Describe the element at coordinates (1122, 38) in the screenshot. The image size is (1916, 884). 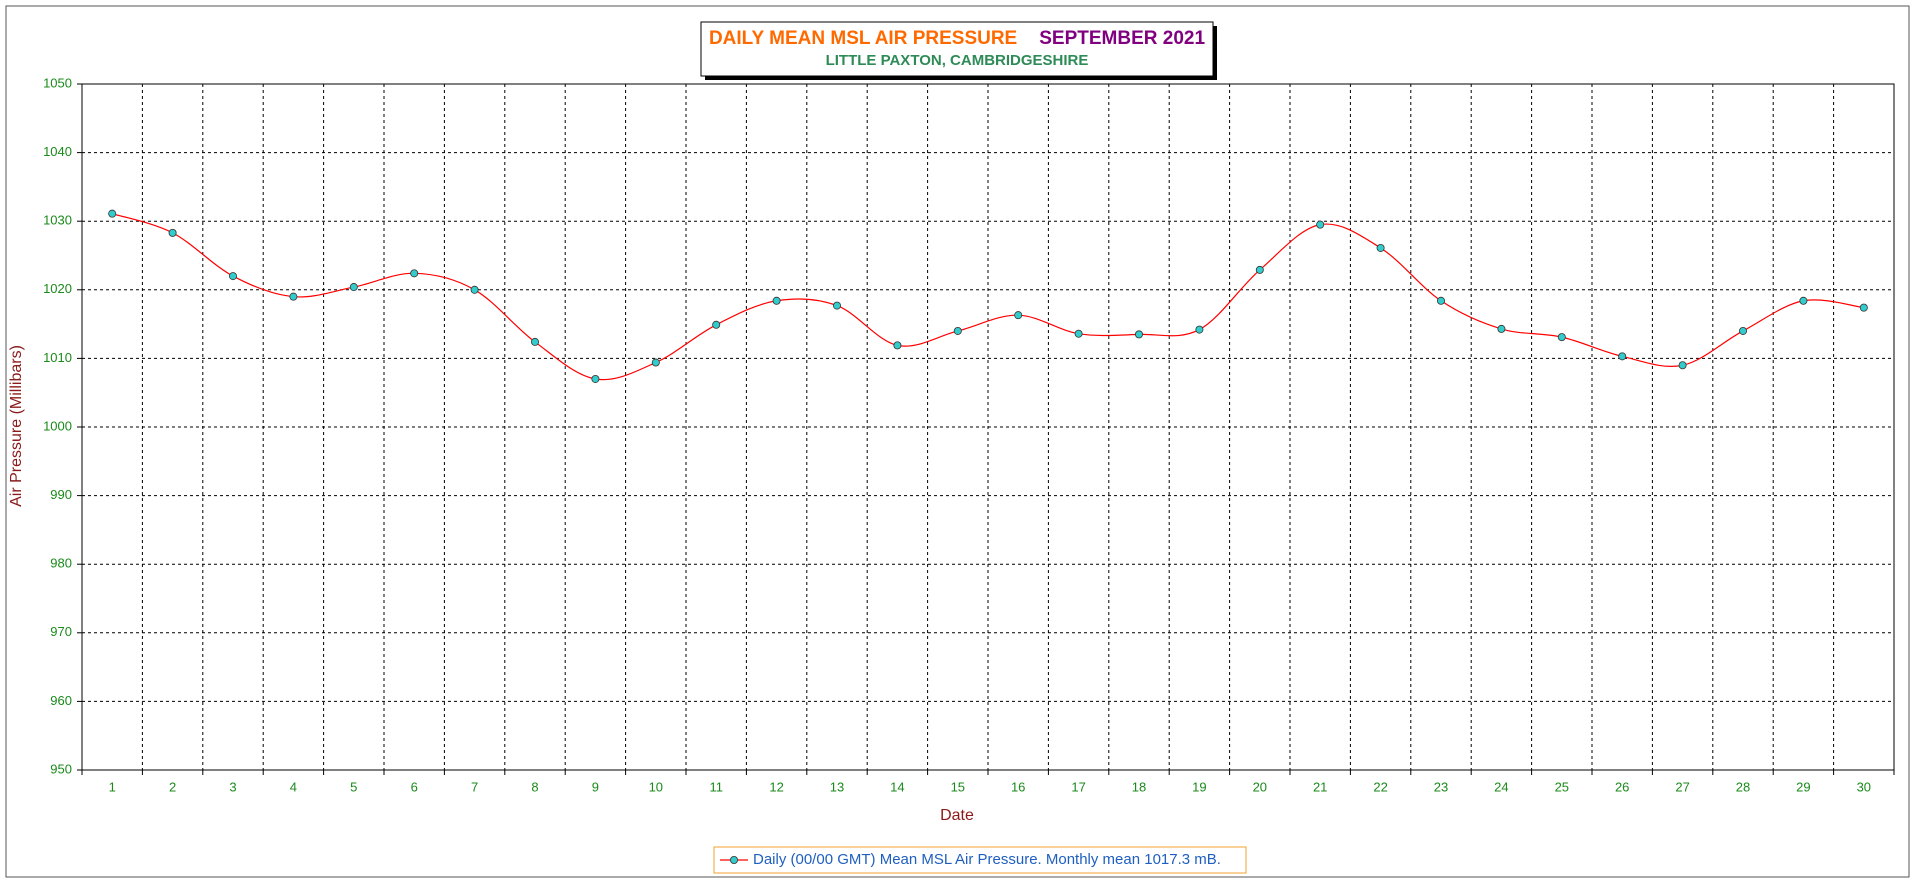
I see `title-period: SEPTEMBER 2021` at that location.